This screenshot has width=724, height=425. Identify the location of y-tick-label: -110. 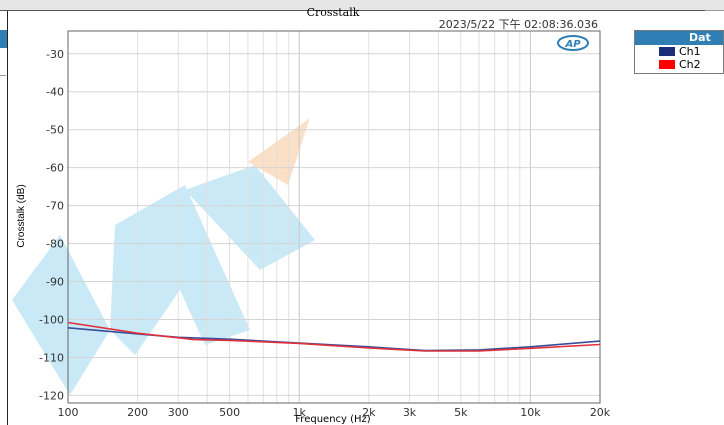
(51, 357).